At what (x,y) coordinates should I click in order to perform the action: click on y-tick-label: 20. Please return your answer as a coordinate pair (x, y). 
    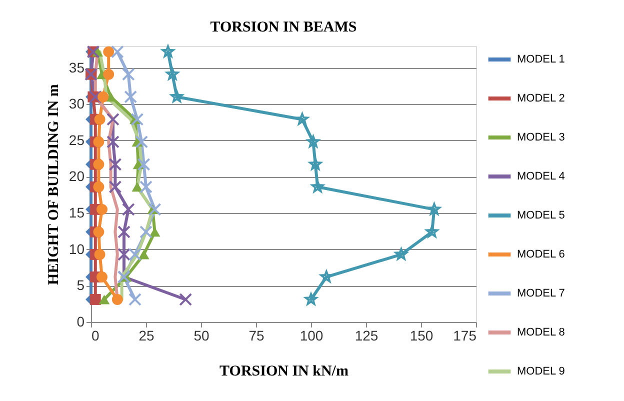
    Looking at the image, I should click on (76, 176).